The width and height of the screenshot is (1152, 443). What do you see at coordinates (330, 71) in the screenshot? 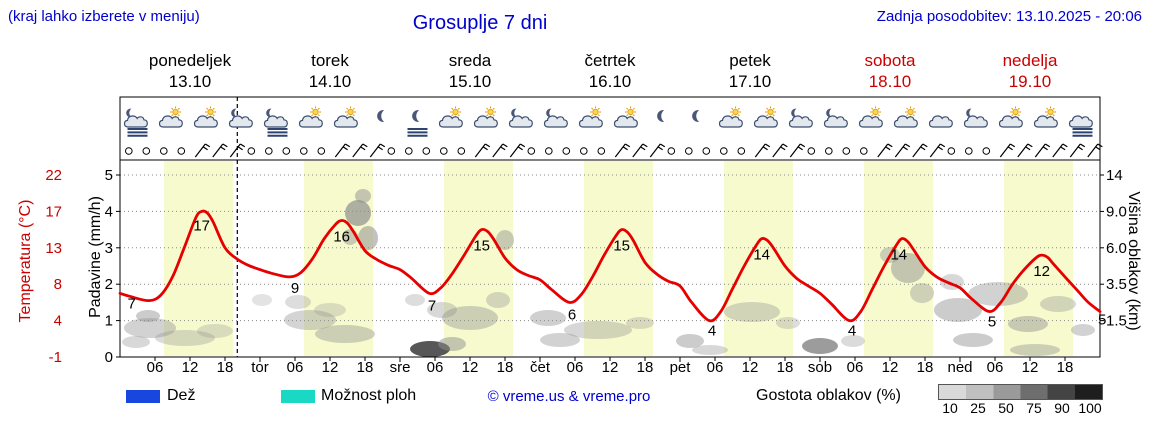
I see `day-header-torek: torek 14.10` at bounding box center [330, 71].